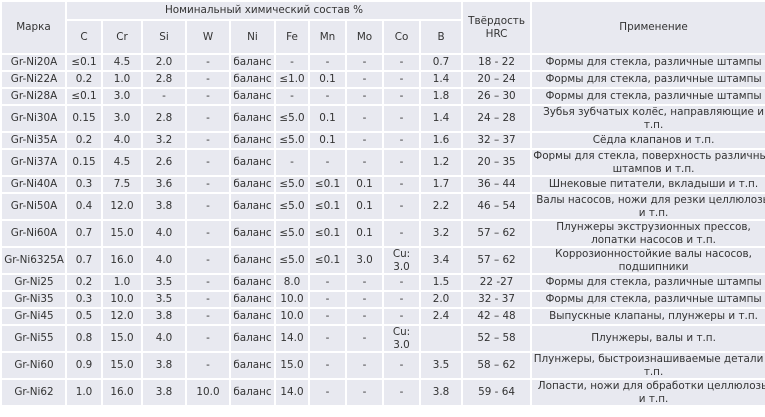 This screenshot has height=417, width=765. I want to click on header-application: Применение, so click(648, 27).